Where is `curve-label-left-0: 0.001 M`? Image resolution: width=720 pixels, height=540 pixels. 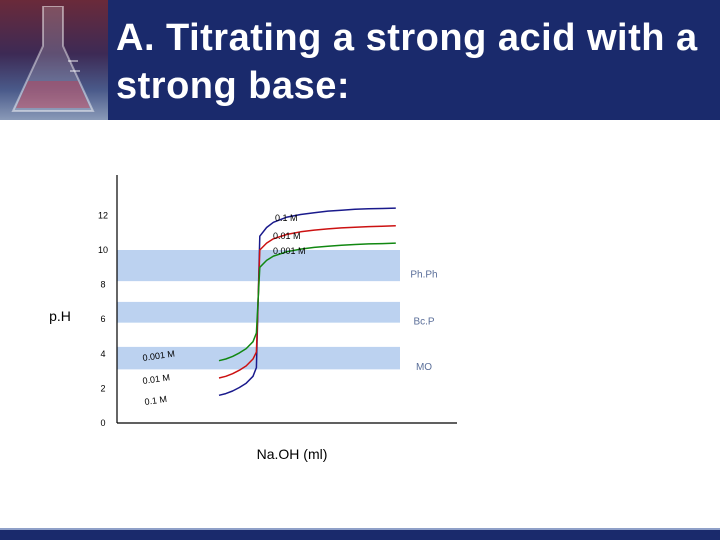
curve-label-left-0: 0.001 M is located at coordinates (159, 356).